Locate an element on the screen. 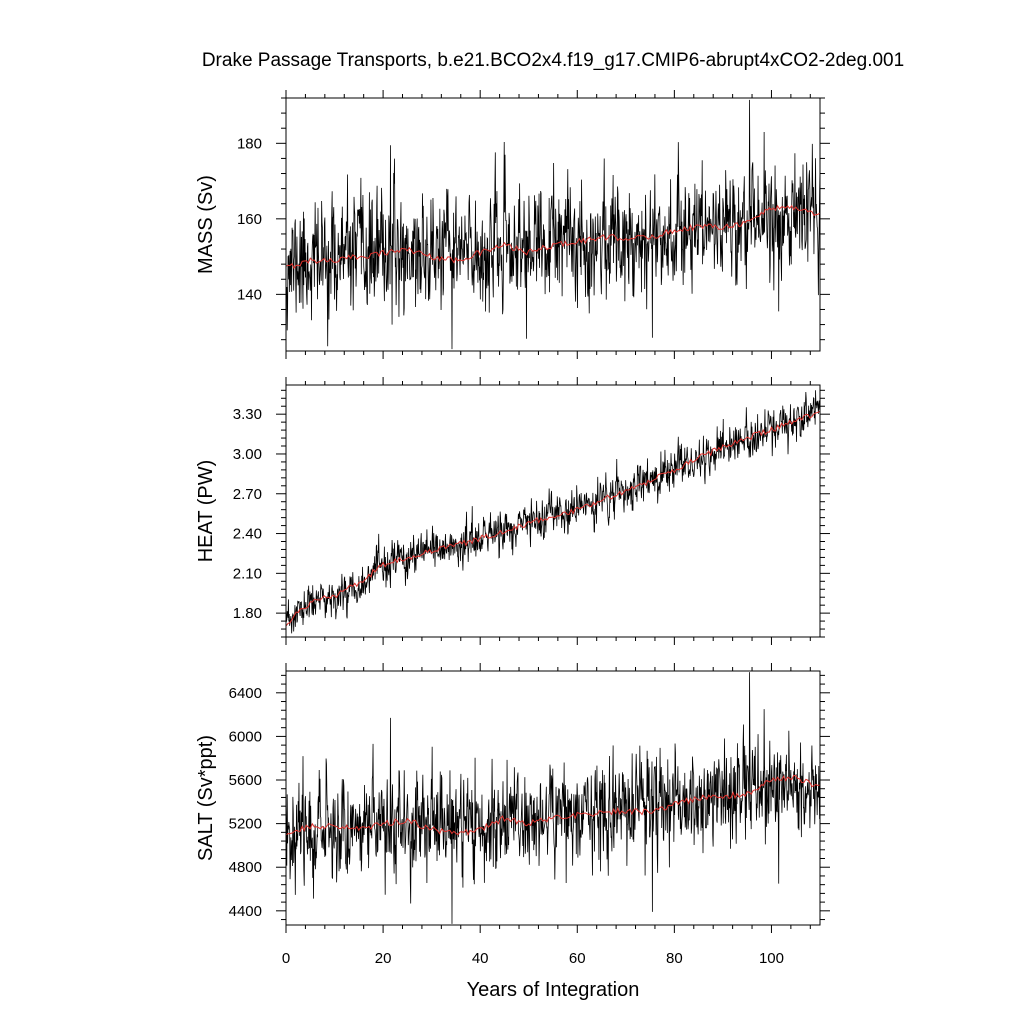 This screenshot has width=1024, height=1024. mass-y-tick-label: 180 is located at coordinates (249, 143).